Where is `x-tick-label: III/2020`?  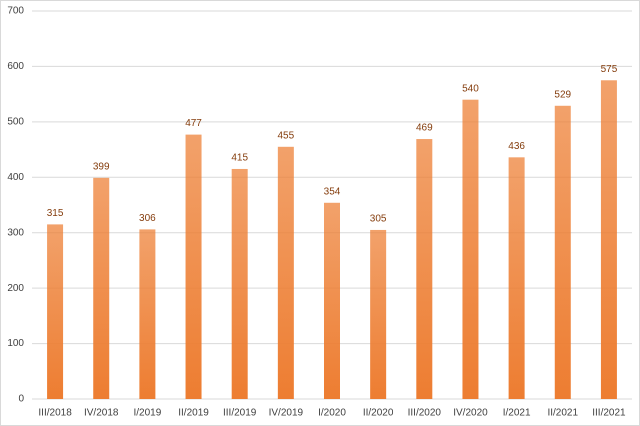 x-tick-label: III/2020 is located at coordinates (425, 413).